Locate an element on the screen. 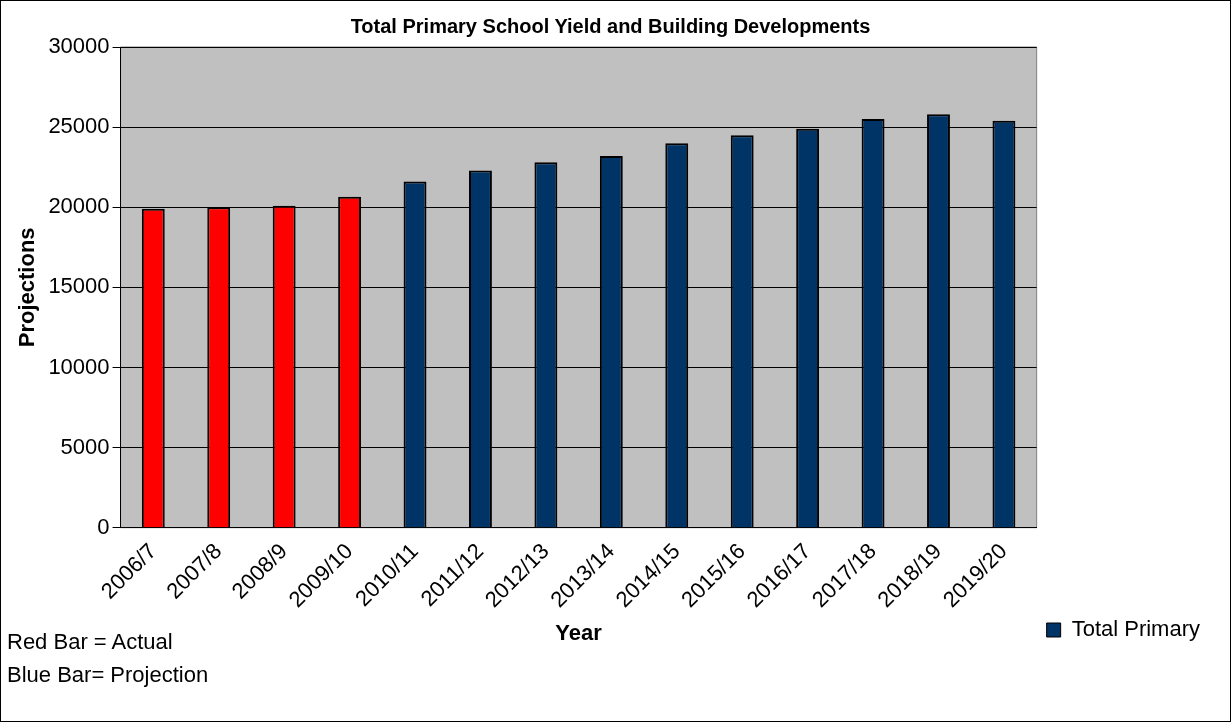  legend-label: Total Primary is located at coordinates (1135, 629).